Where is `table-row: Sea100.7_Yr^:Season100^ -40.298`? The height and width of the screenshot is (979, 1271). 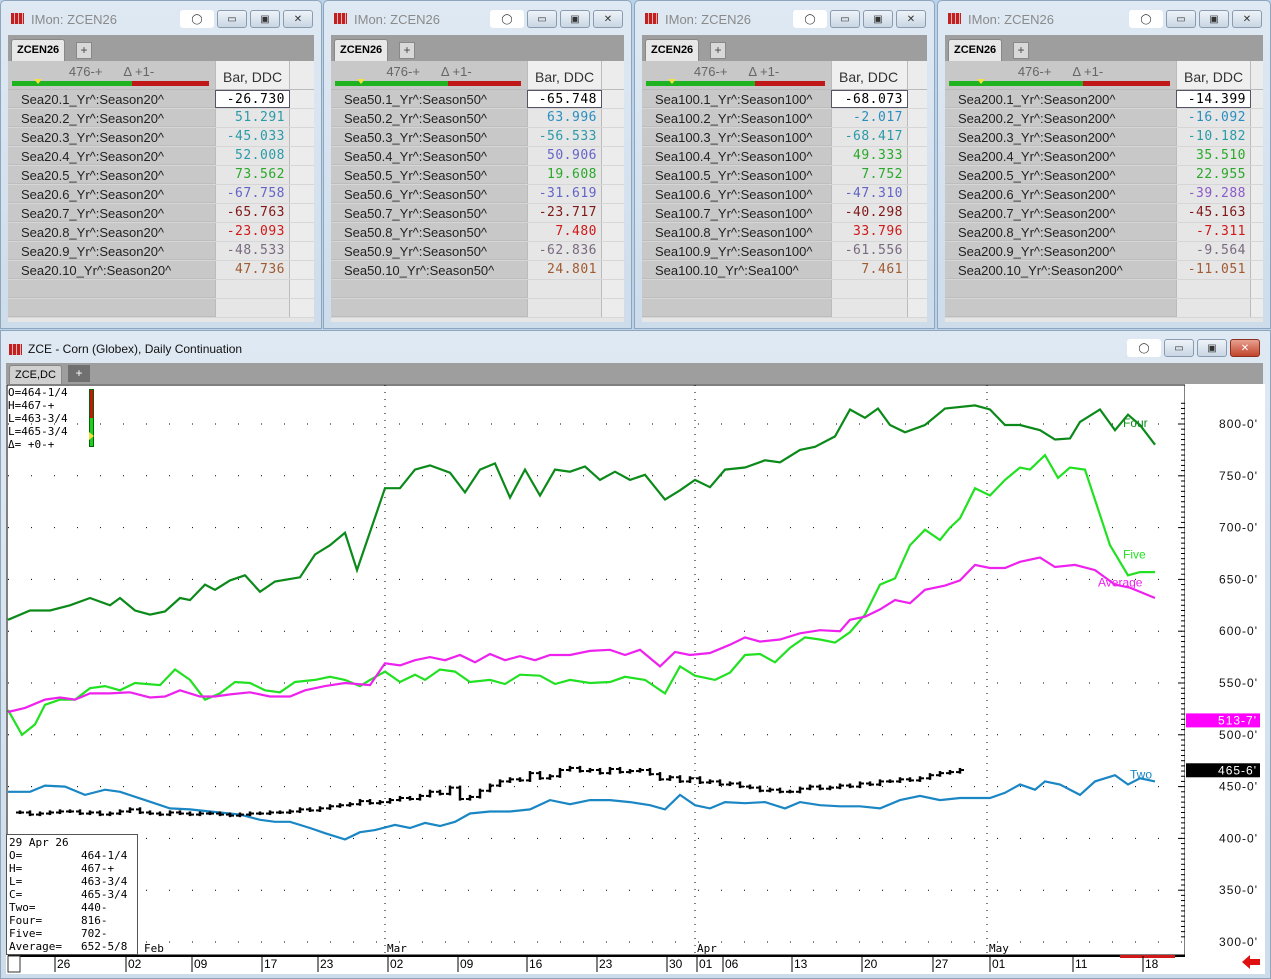
table-row: Sea100.7_Yr^:Season100^ -40.298 is located at coordinates (784, 213).